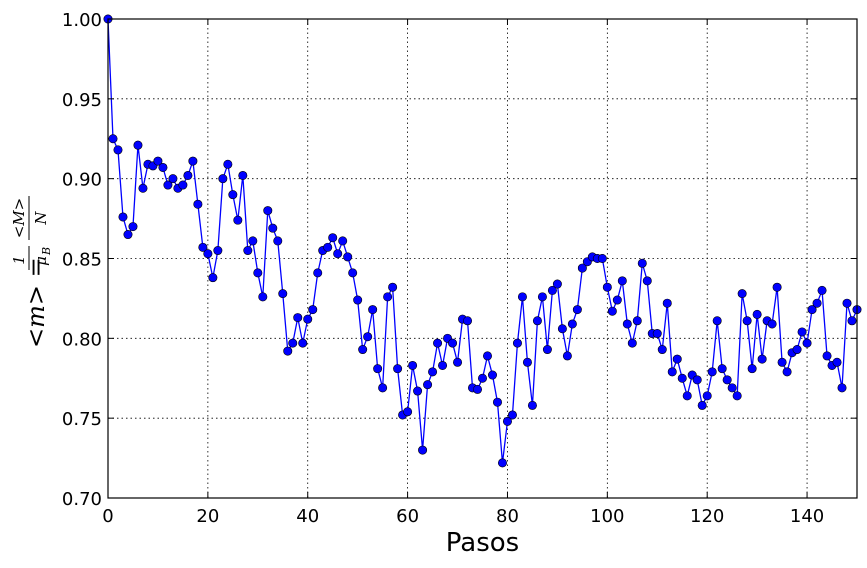 The image size is (867, 568). Describe the element at coordinates (82, 260) in the screenshot. I see `y-tick-labels: 0.70 0.75 0.80 0.85 0.90 0.95 1.00` at that location.